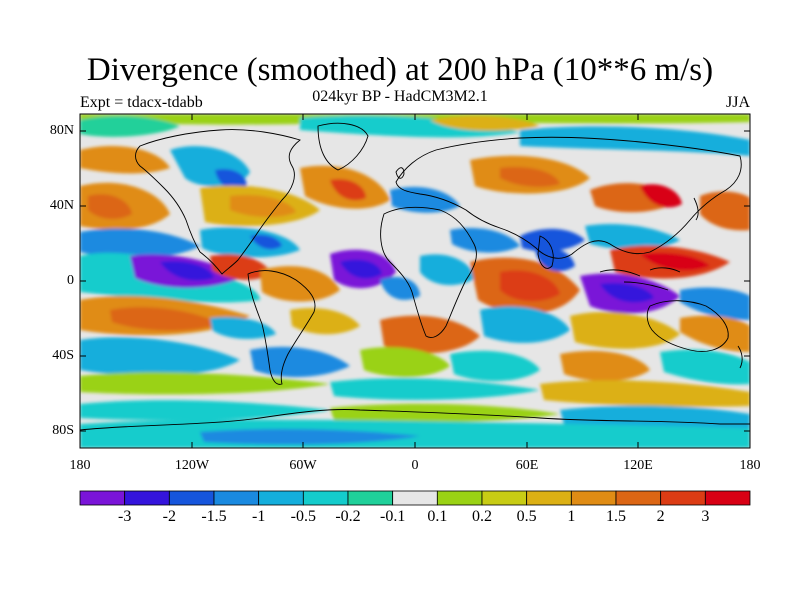 The height and width of the screenshot is (600, 800). What do you see at coordinates (737, 102) in the screenshot?
I see `season-label: JJA` at bounding box center [737, 102].